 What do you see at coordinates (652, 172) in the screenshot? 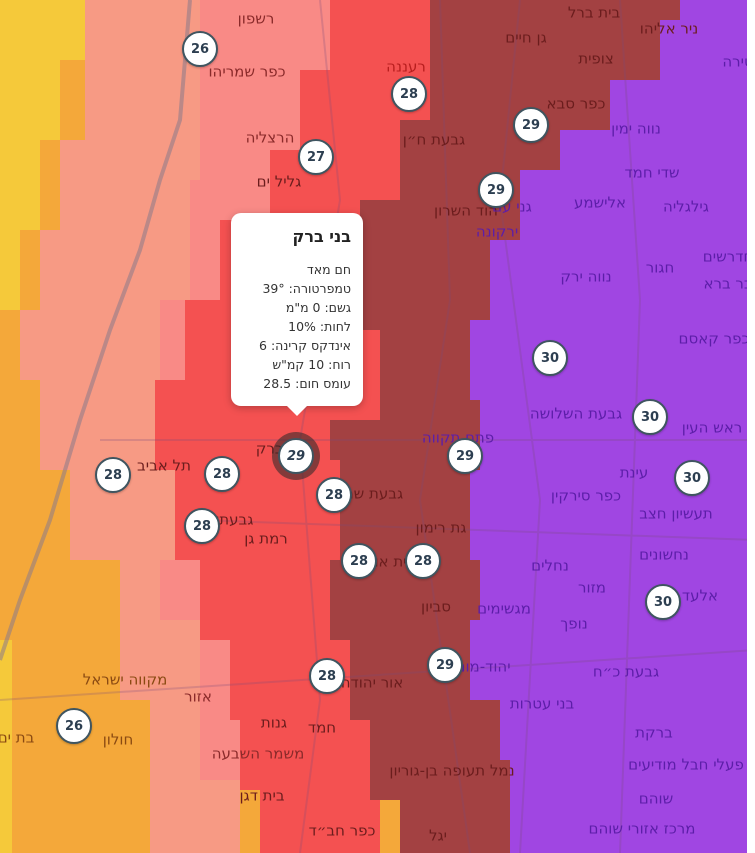
I see `place-label-sde-hemed: שדי חמד` at bounding box center [652, 172].